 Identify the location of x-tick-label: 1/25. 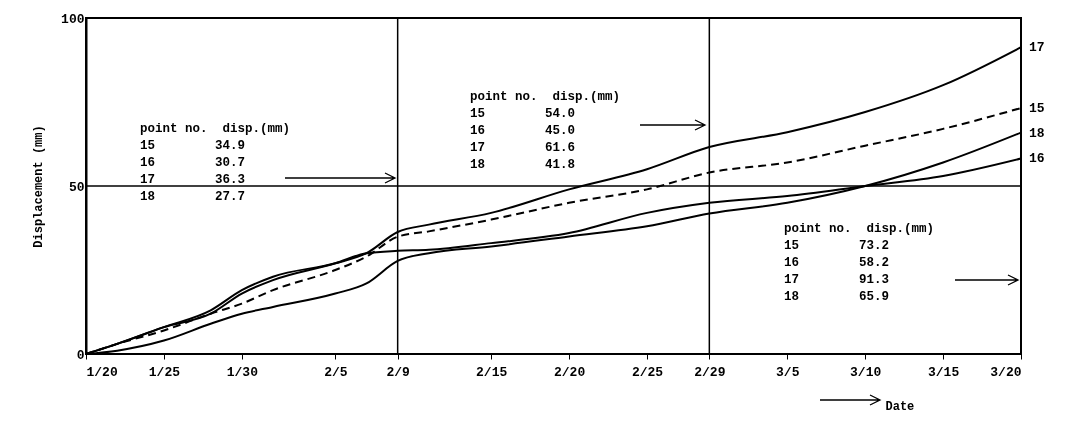
(164, 372).